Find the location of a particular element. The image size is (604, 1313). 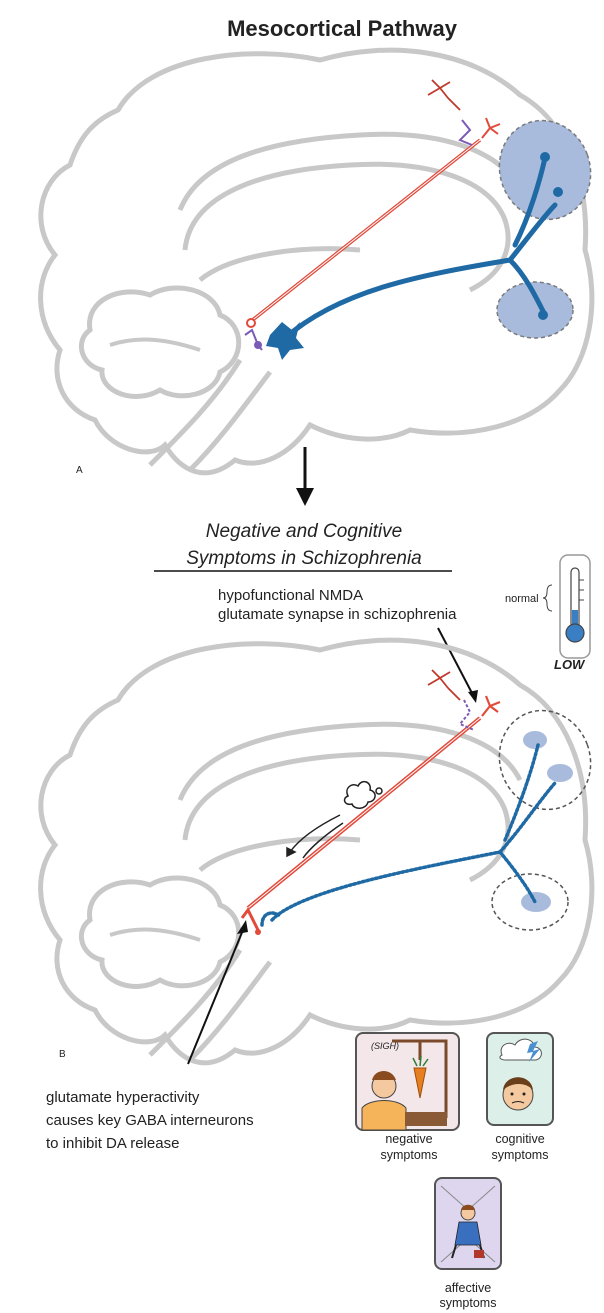

subtitle-line-1: Negative and Cognitive is located at coordinates (304, 531).